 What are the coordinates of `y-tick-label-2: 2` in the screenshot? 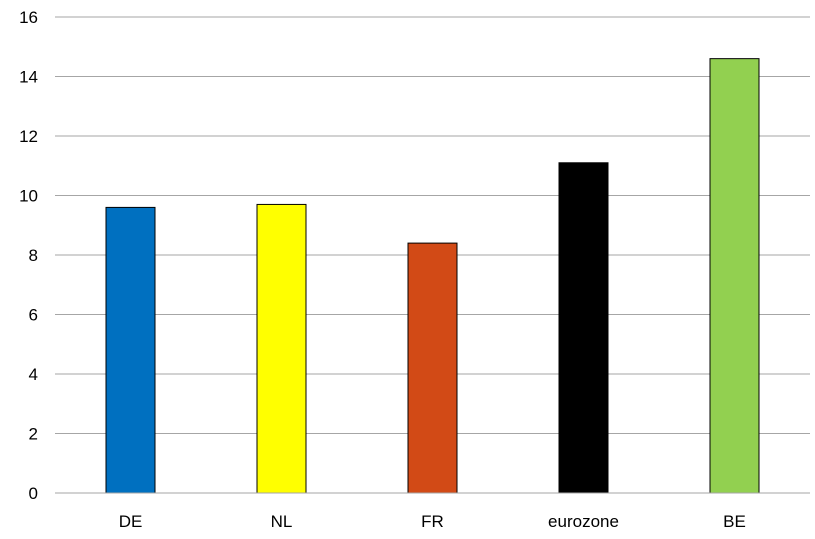 It's located at (33, 434).